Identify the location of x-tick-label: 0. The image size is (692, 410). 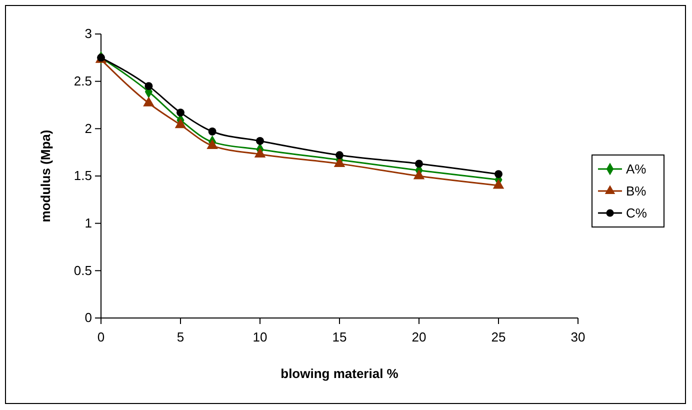
(101, 336).